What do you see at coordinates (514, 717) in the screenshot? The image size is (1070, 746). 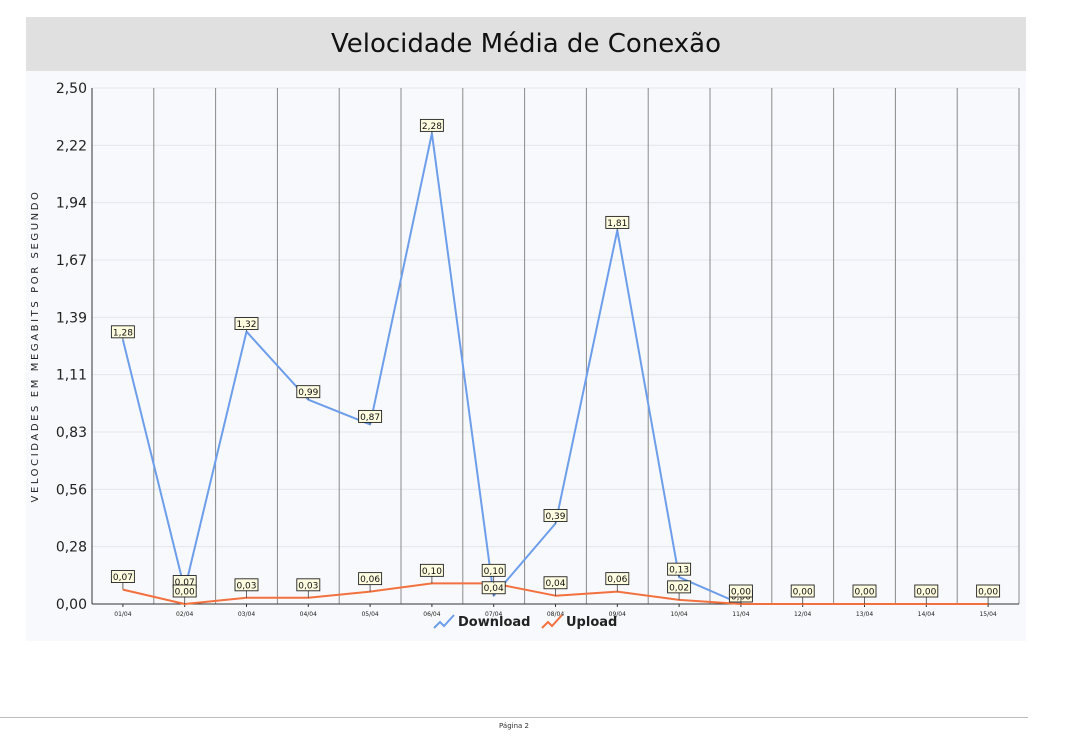 I see `footer-divider` at bounding box center [514, 717].